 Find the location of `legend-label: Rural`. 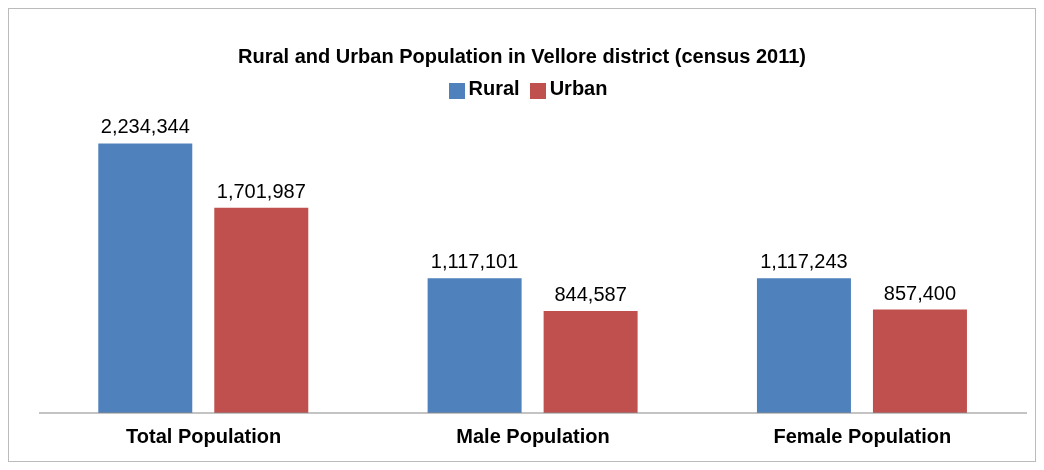

legend-label: Rural is located at coordinates (494, 88).